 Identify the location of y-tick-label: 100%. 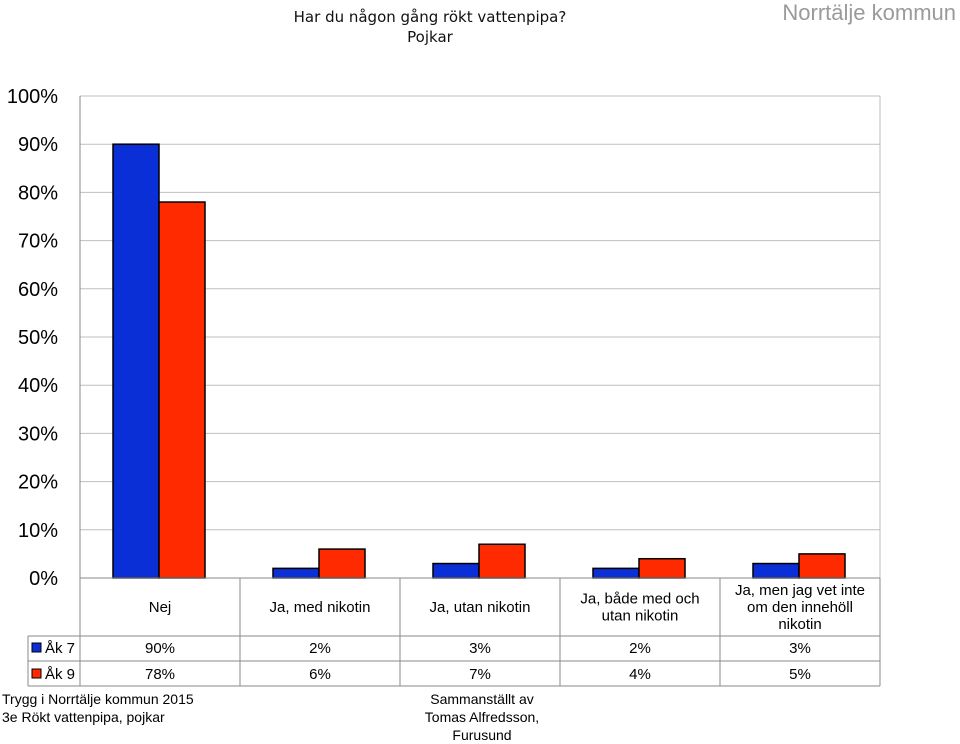
(32, 97).